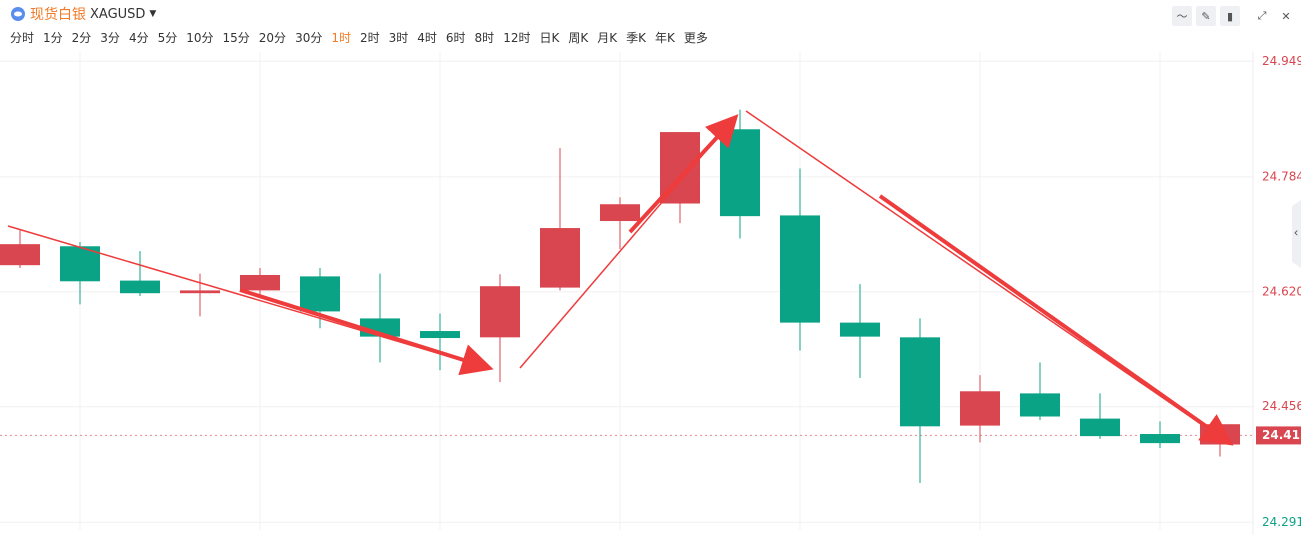  I want to click on symbol-code: XAGUSD, so click(118, 14).